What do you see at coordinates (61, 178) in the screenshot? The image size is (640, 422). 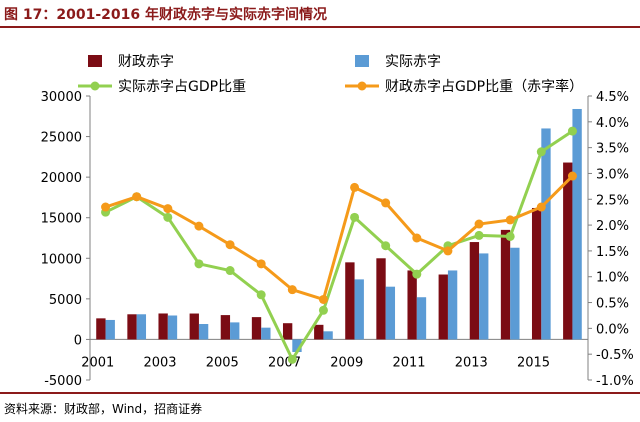 I see `left-tick-label-20000: 20000` at bounding box center [61, 178].